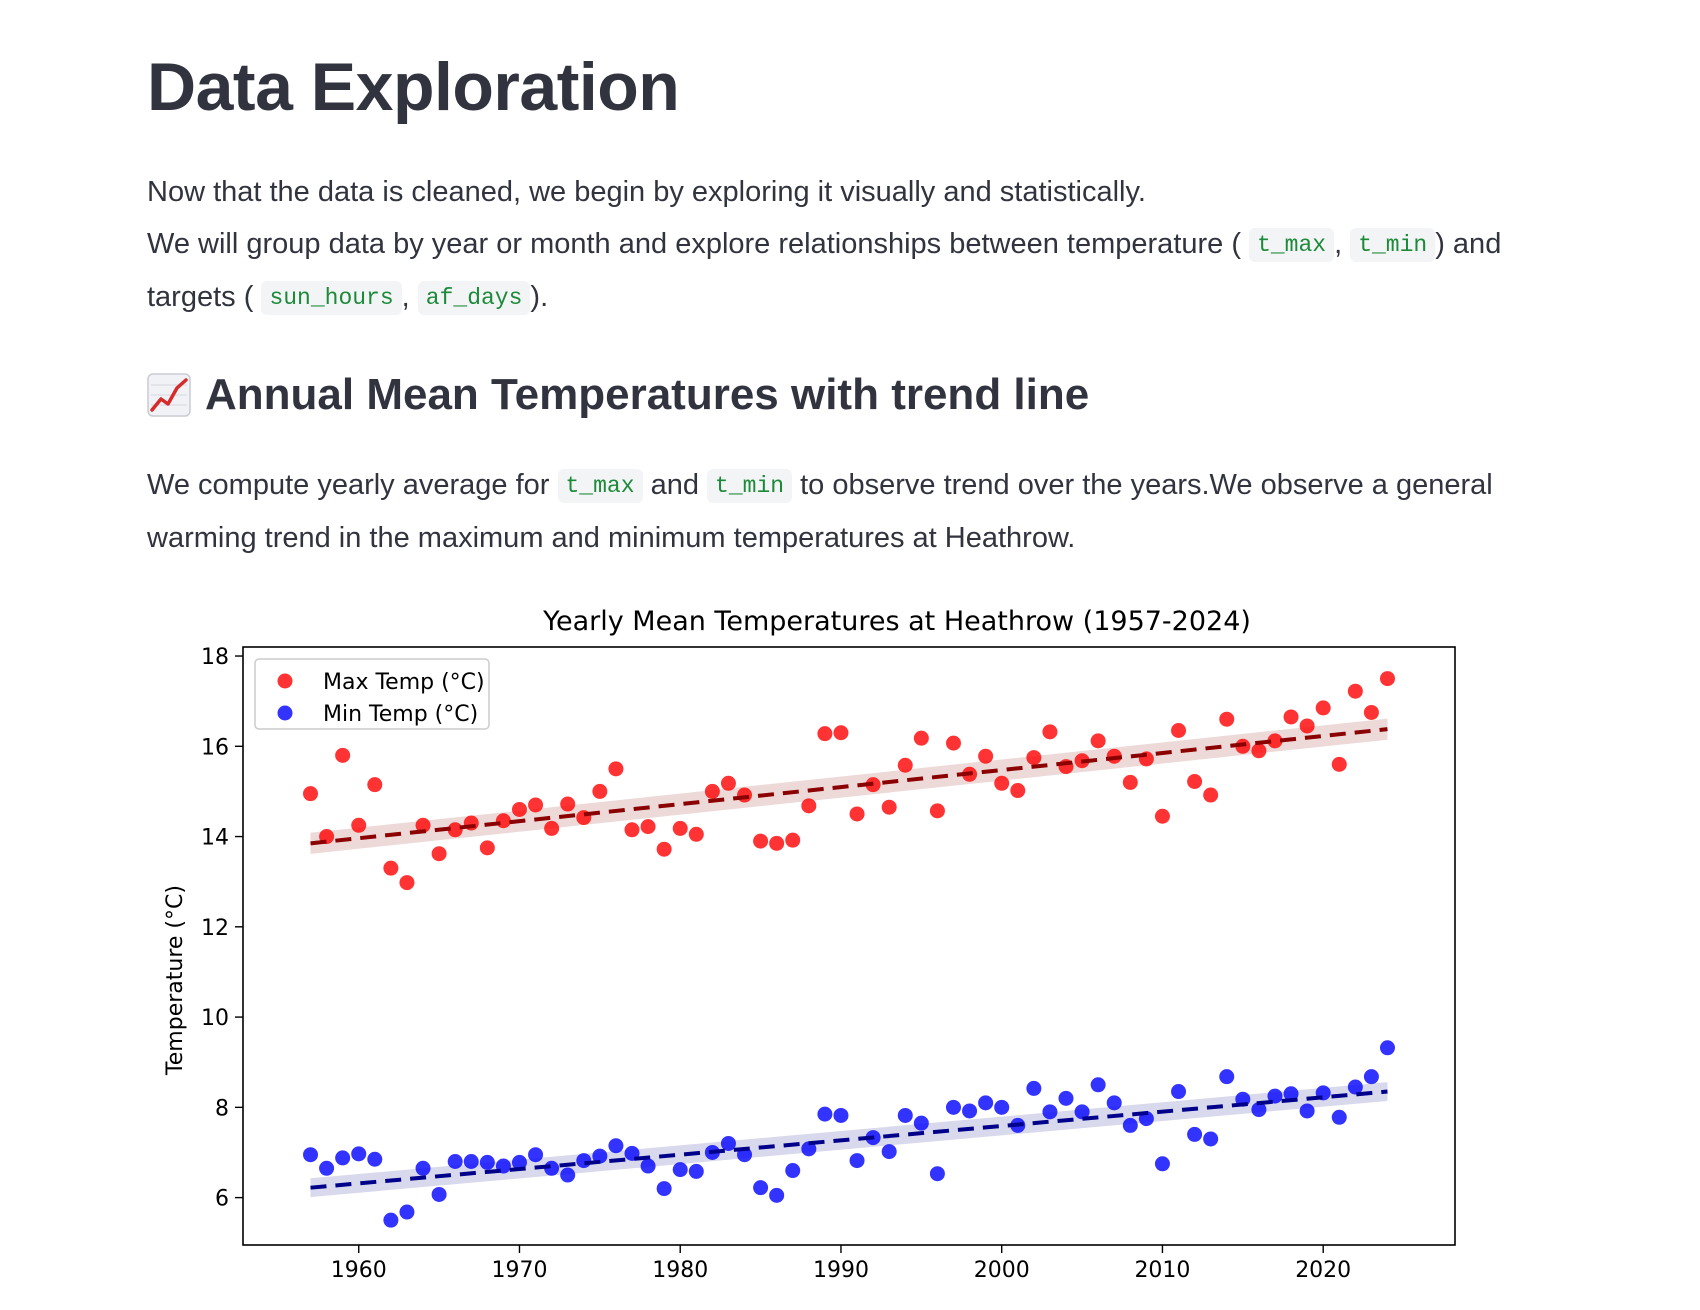 Image resolution: width=1700 pixels, height=1310 pixels. What do you see at coordinates (519, 1270) in the screenshot?
I see `x-tick-label: 1970` at bounding box center [519, 1270].